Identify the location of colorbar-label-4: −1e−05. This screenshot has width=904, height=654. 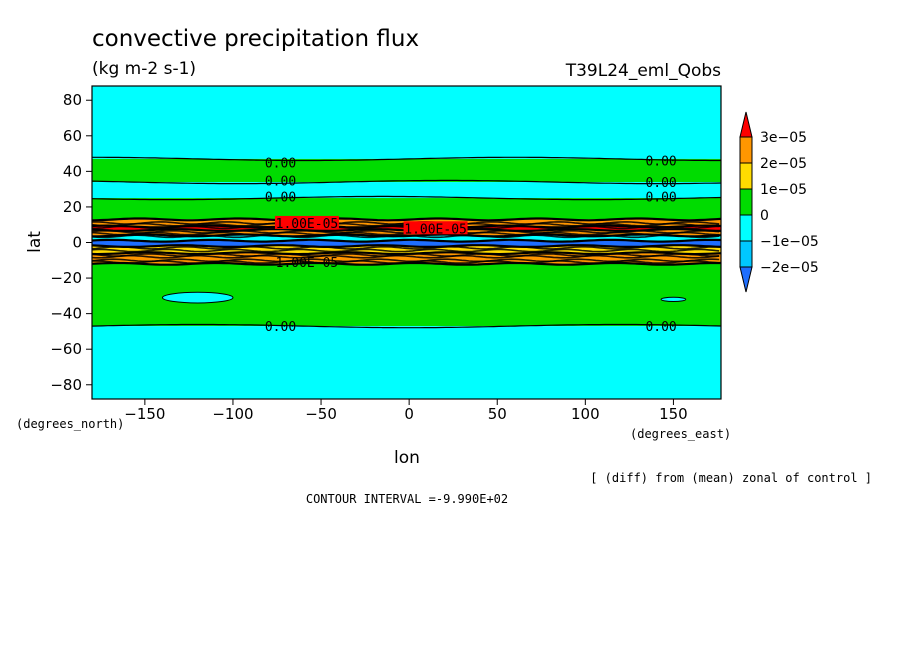
(789, 242).